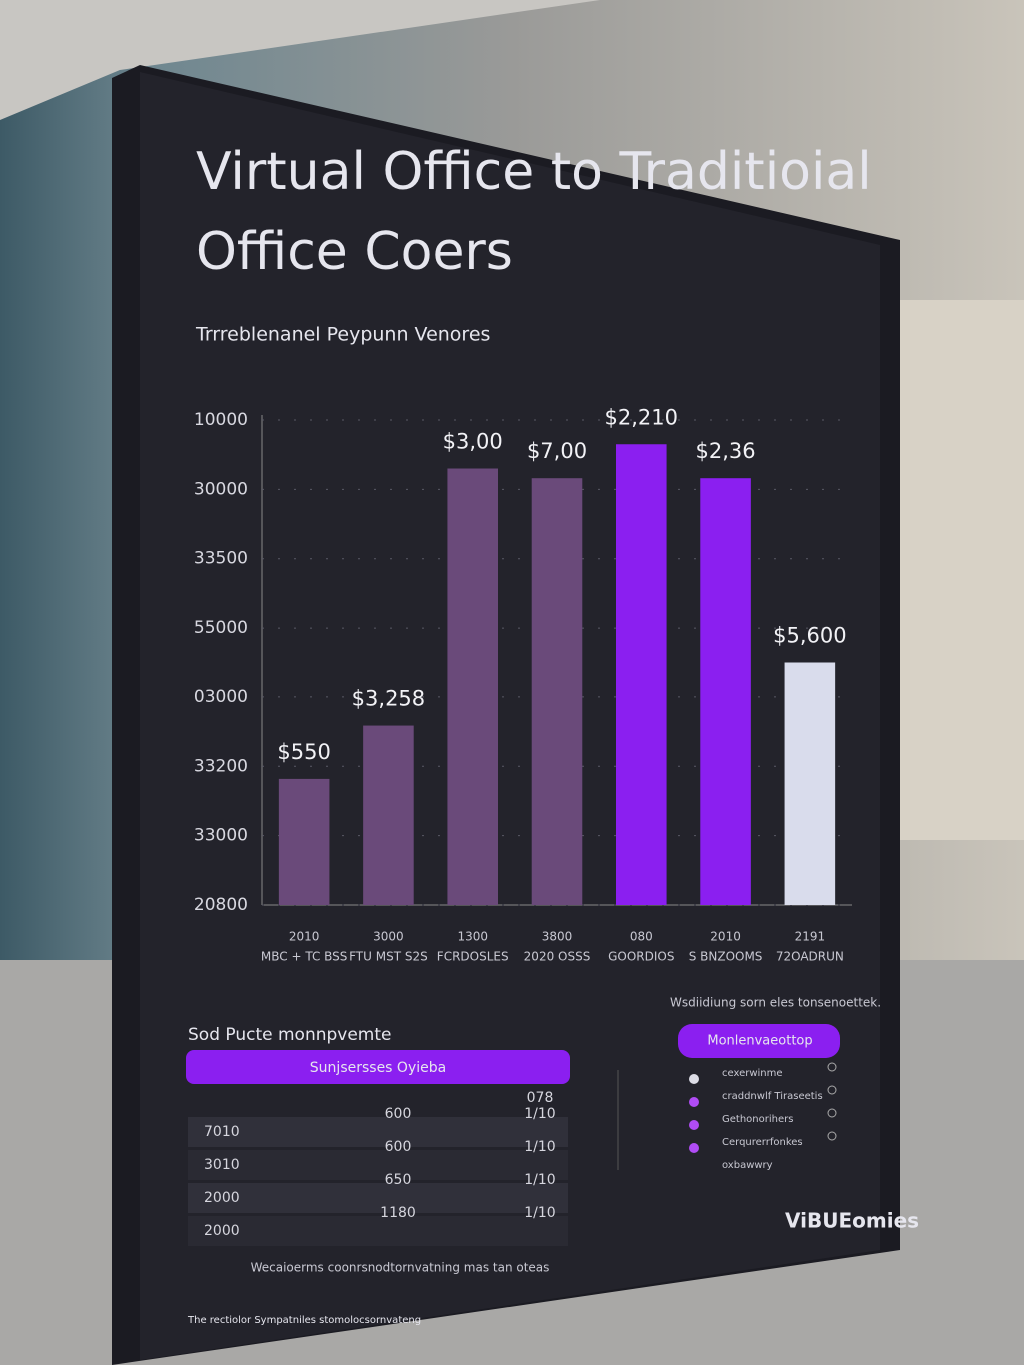 The height and width of the screenshot is (1365, 1024). What do you see at coordinates (290, 1035) in the screenshot?
I see `left-heading: Sod Pucte monnpvemte` at bounding box center [290, 1035].